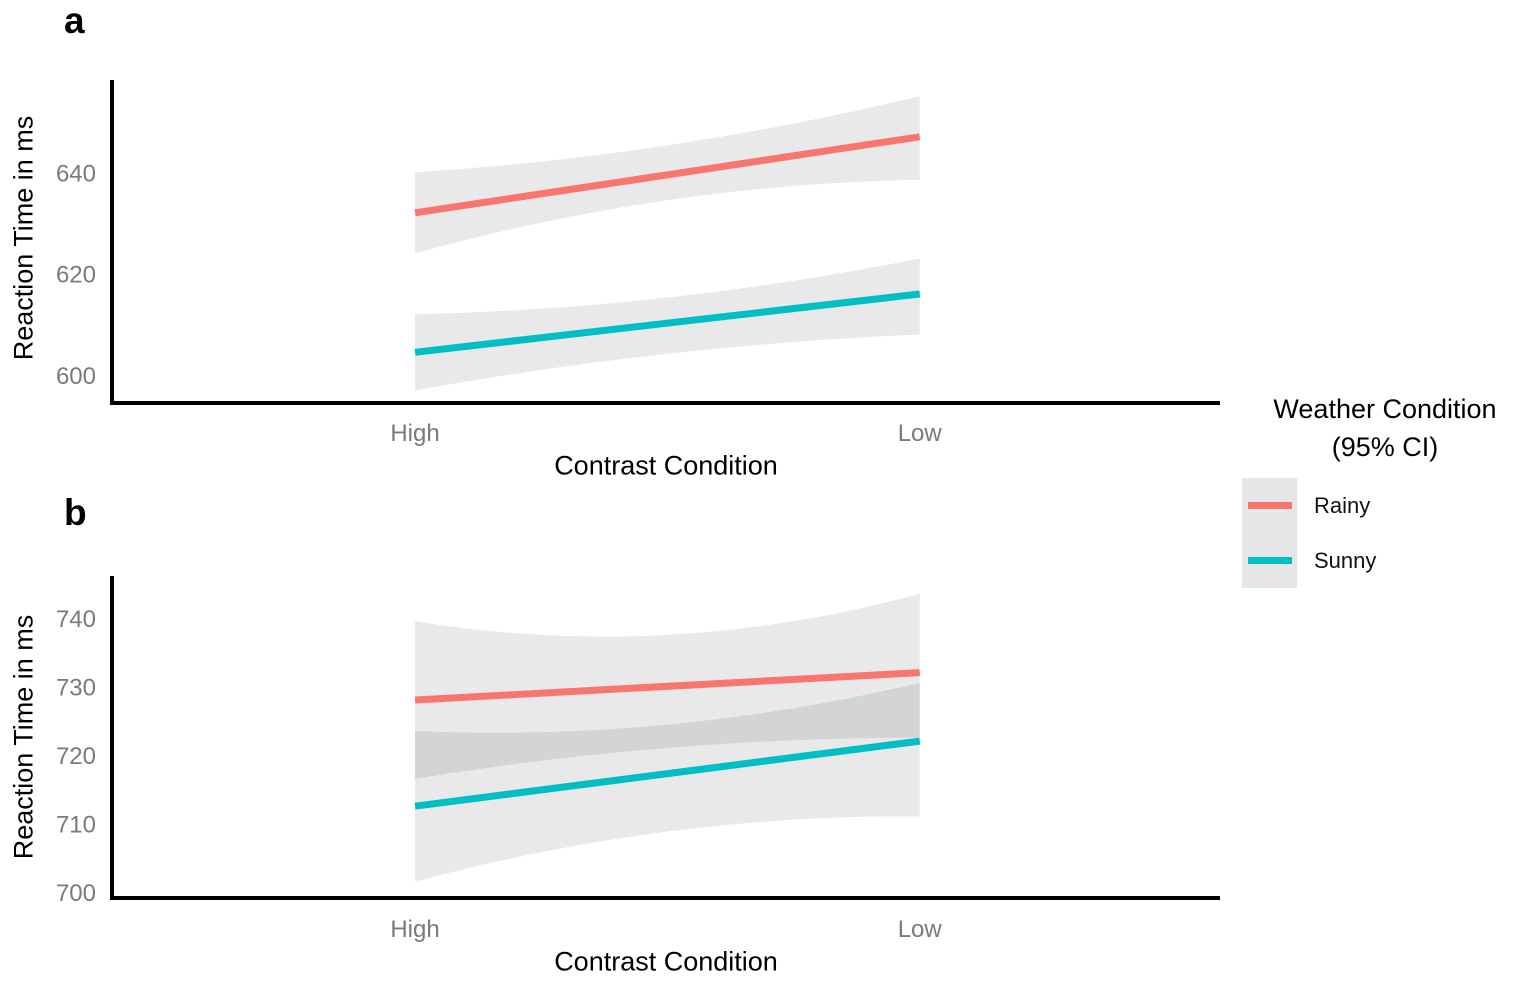  Describe the element at coordinates (76, 173) in the screenshot. I see `y-tick-label-640: 640` at that location.